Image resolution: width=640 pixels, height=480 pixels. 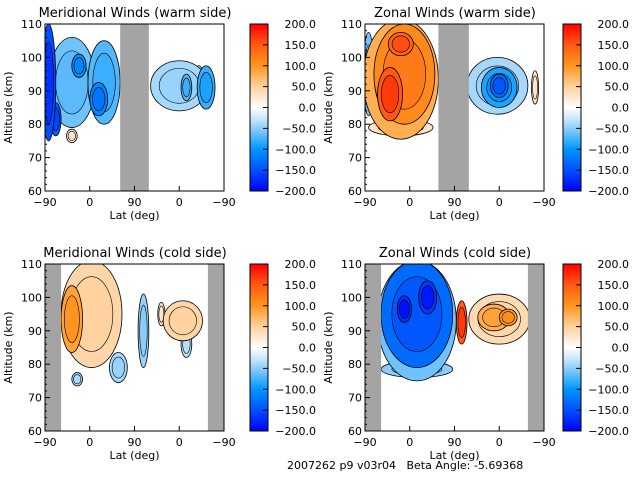 I want to click on chart-title: Meridional Winds (warm side), so click(x=135, y=13).